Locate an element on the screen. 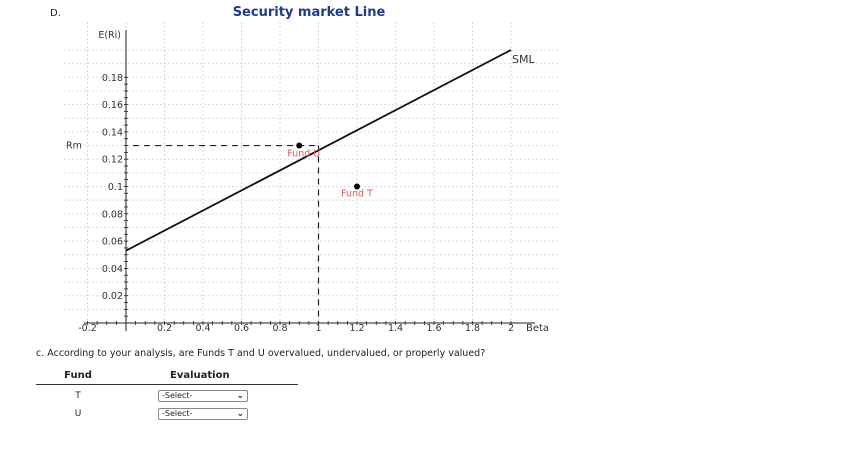 This screenshot has width=850, height=458. fund-point-label: Fund T is located at coordinates (357, 194).